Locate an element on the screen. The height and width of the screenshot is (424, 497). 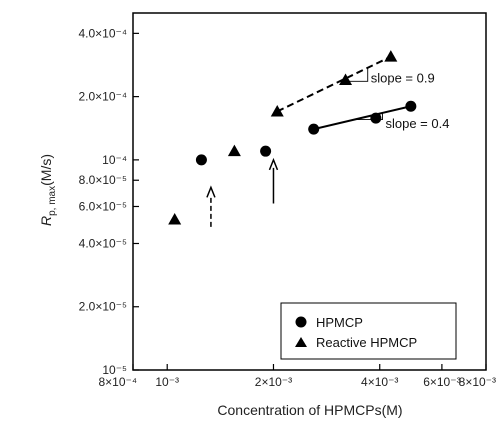
slope-triangle is located at coordinates (368, 116).